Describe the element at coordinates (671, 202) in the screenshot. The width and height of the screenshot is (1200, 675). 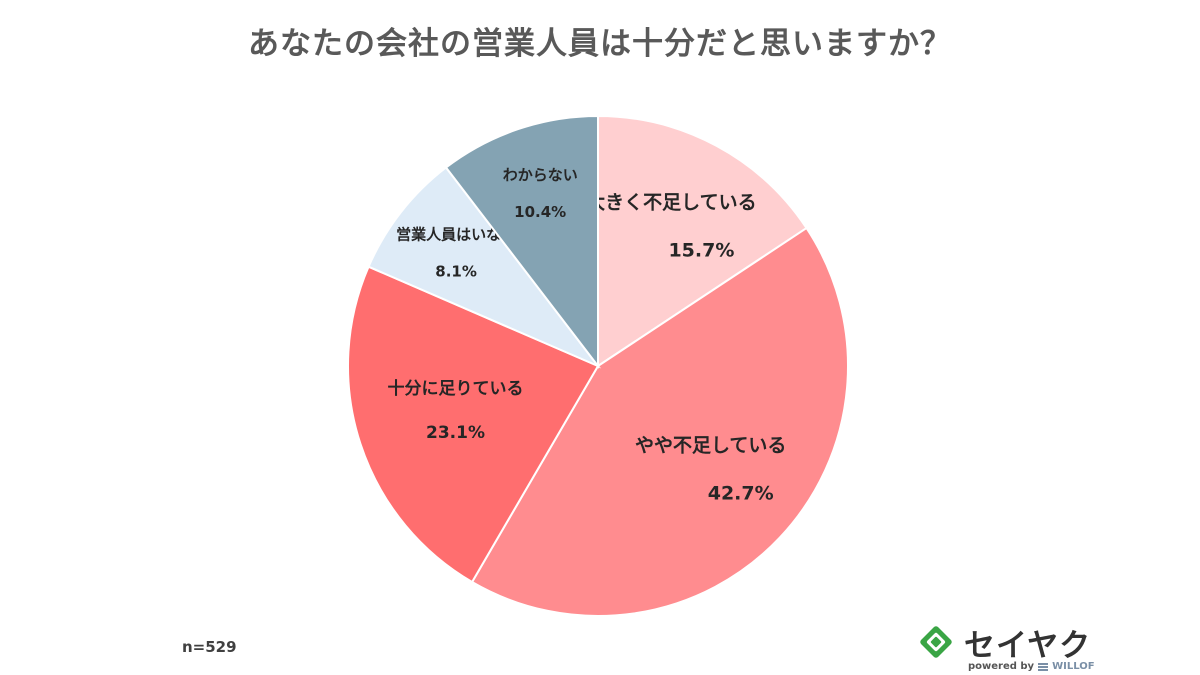
I see `slice-label-1: 大きく不足している` at that location.